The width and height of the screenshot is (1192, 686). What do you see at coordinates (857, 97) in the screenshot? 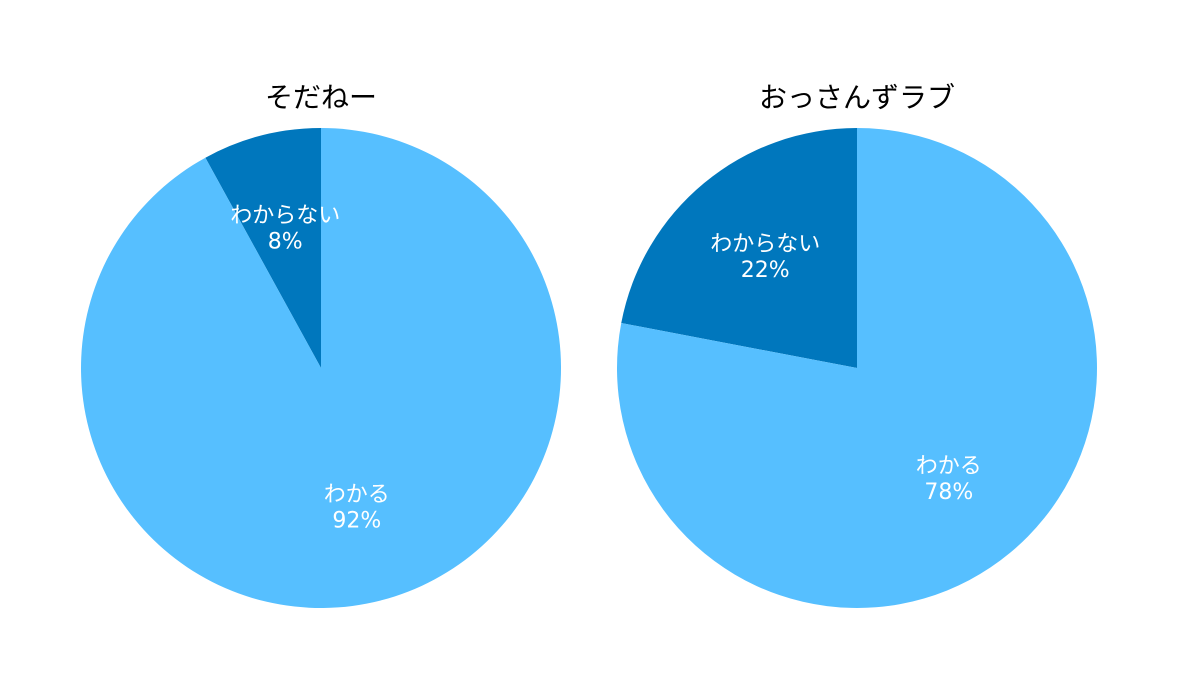
I see `pie-title: おっさんずラブ` at bounding box center [857, 97].